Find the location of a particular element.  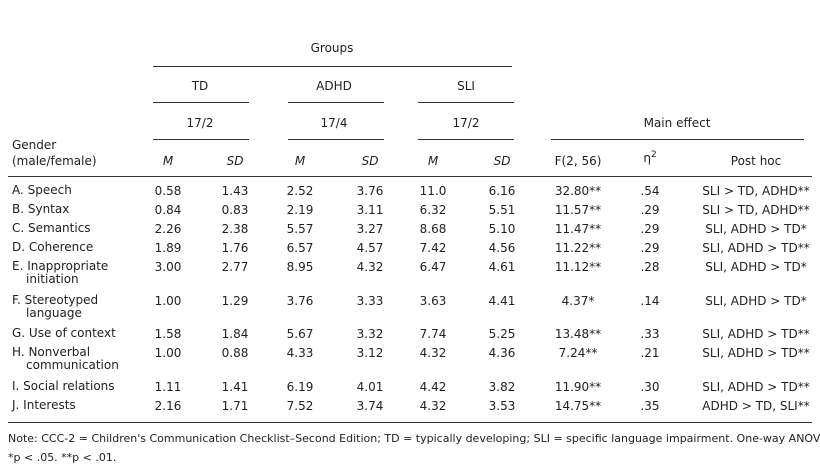

row-label: J. Interests is located at coordinates (44, 405).